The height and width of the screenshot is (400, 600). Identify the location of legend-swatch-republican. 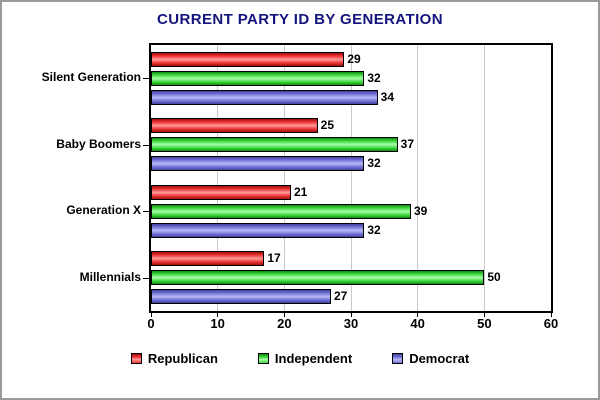
(136, 358).